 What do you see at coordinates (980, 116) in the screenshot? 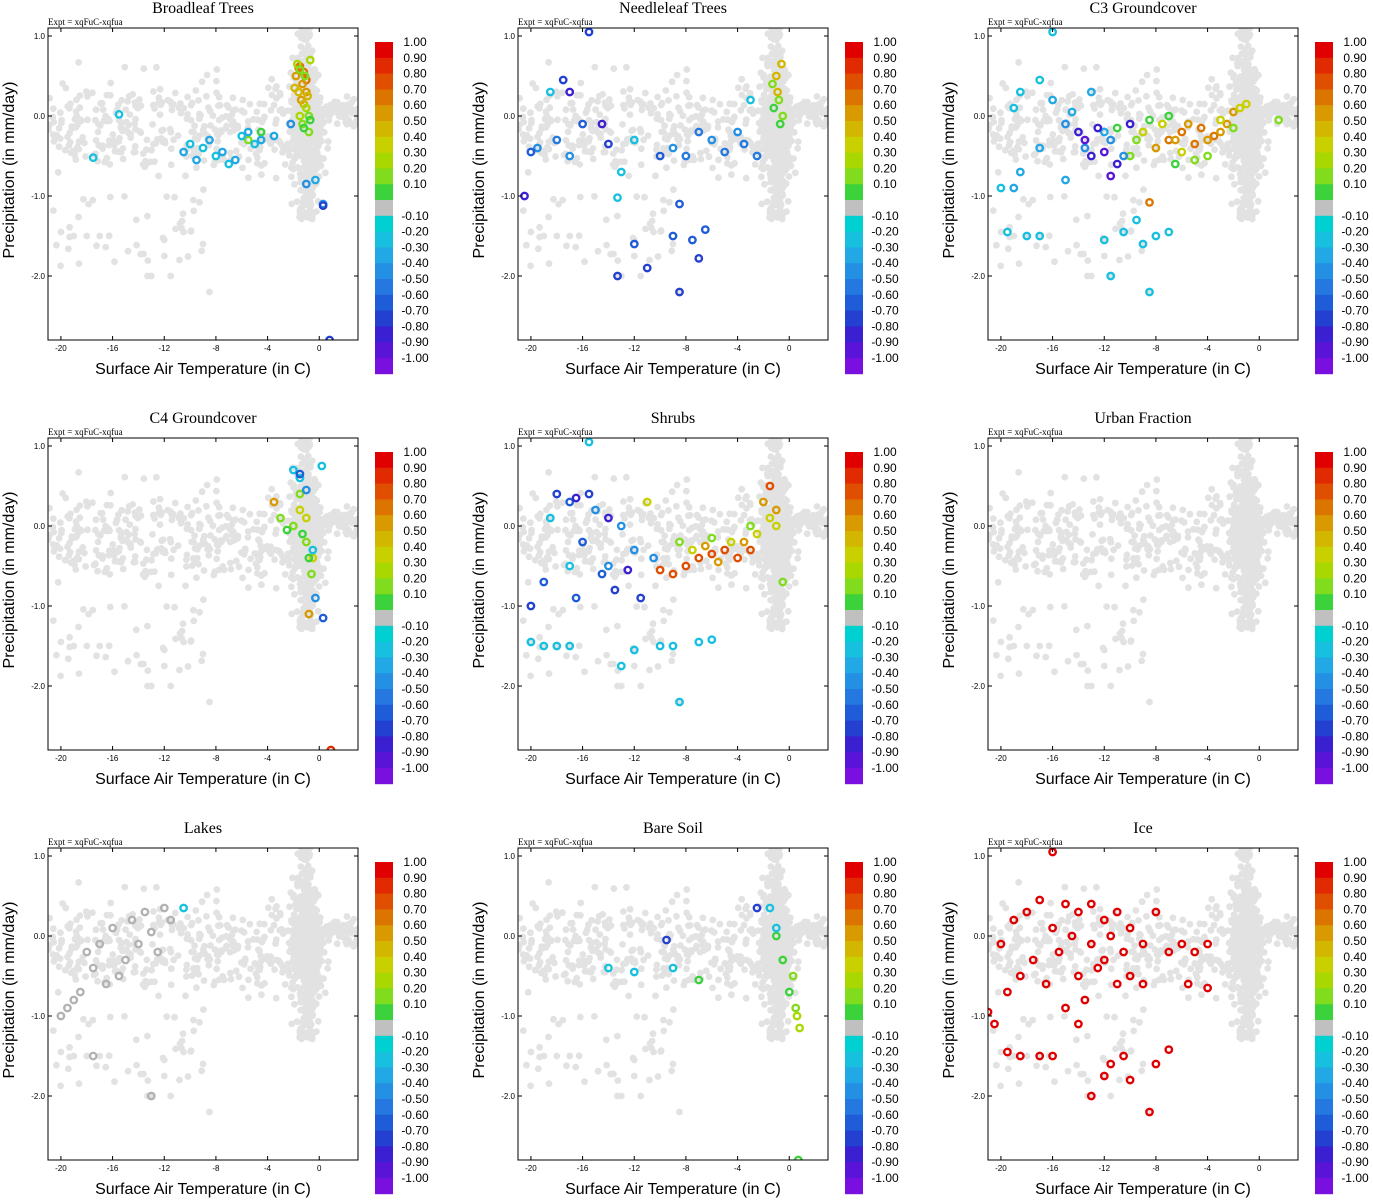
I see `y-tick-label: 0.0` at bounding box center [980, 116].